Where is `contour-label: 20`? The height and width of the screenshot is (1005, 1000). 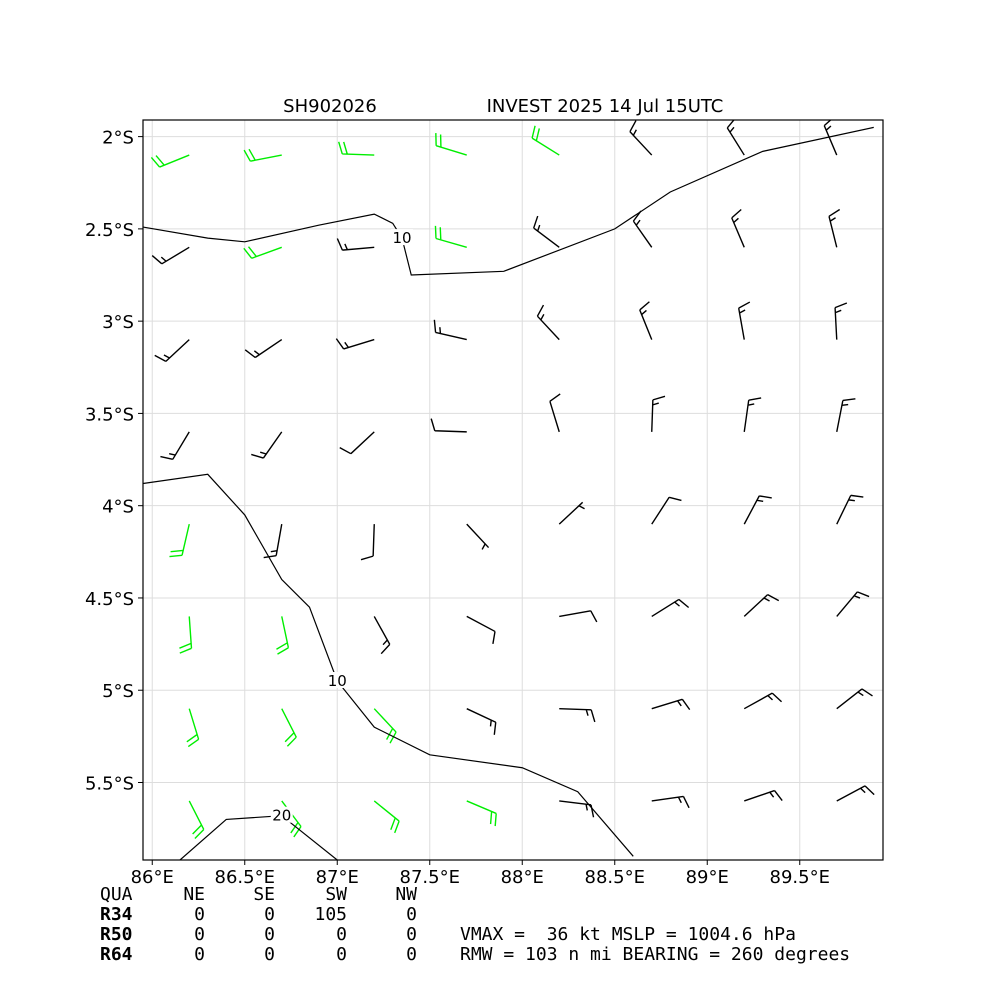
contour-label: 20 is located at coordinates (281, 816).